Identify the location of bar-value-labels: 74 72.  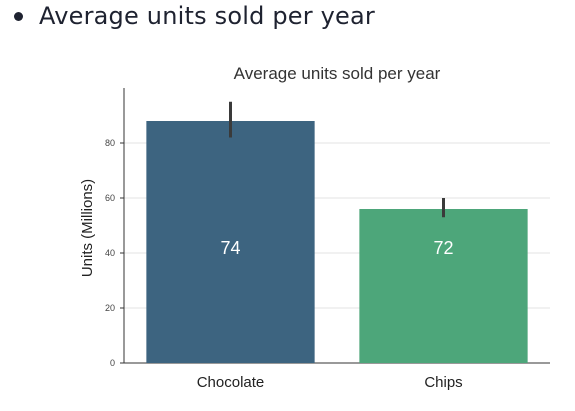
(336, 248).